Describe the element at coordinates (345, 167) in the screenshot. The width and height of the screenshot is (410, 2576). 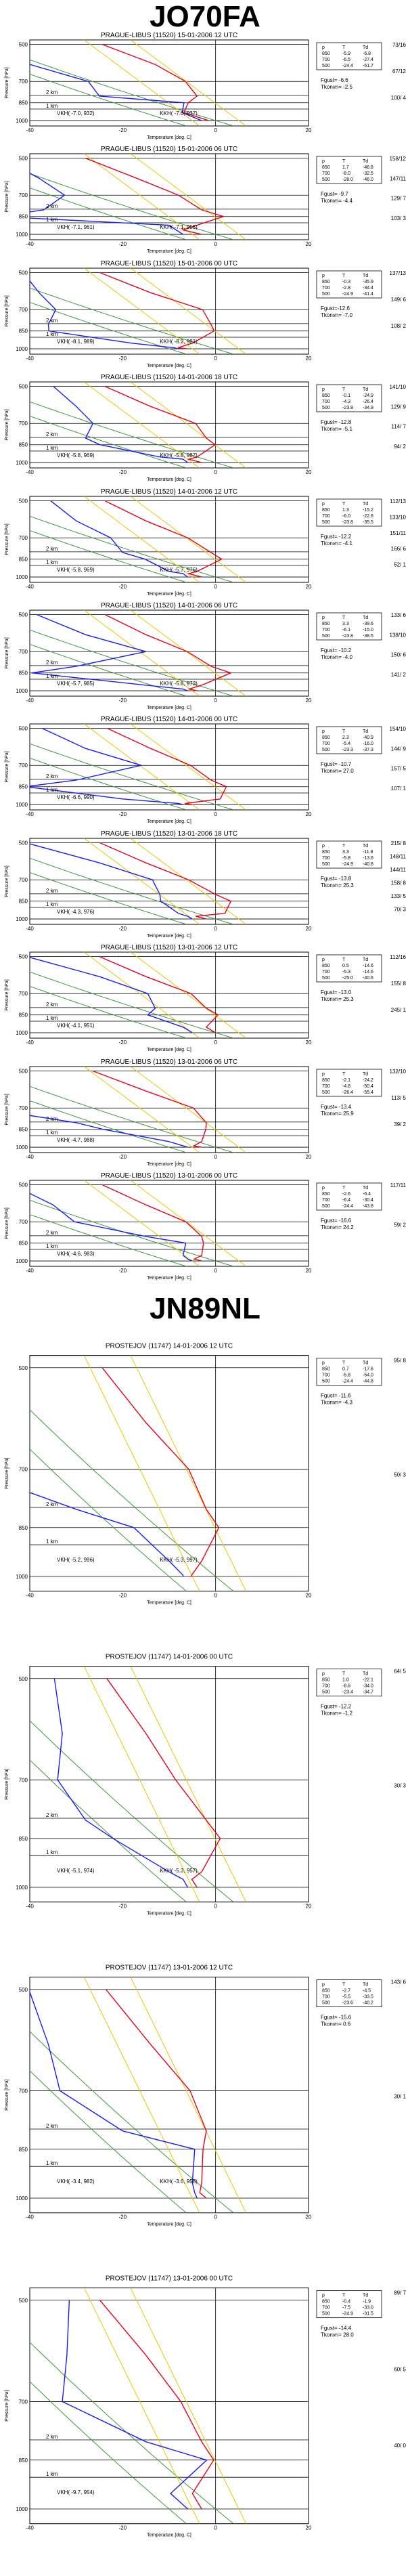
I see `table-cell: 1.7` at that location.